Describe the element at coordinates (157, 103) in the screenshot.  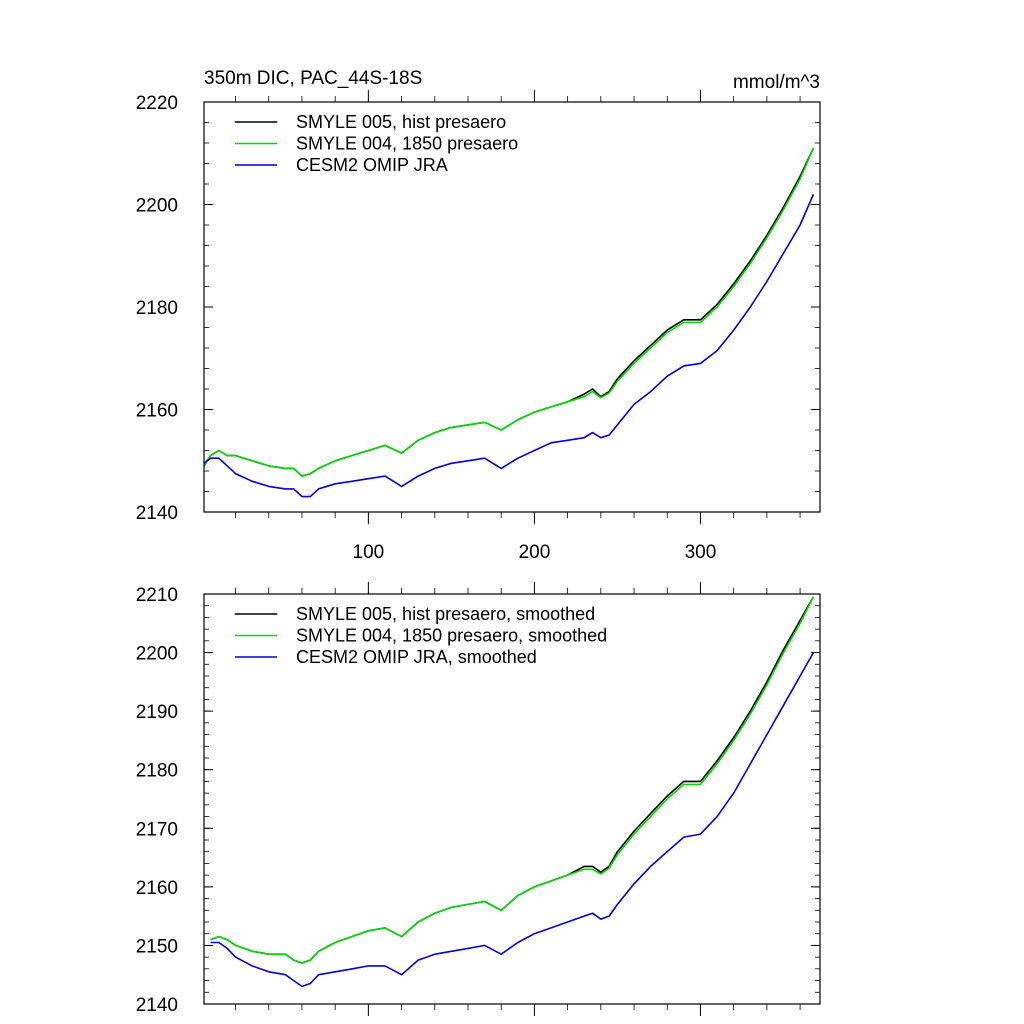
I see `y-tick-label: 2220` at that location.